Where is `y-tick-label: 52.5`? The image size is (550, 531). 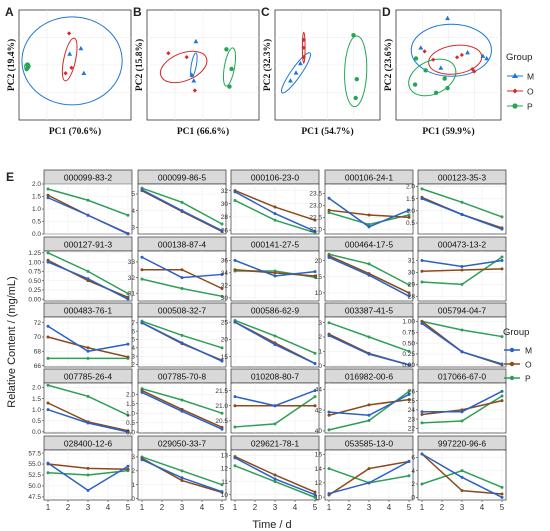
y-tick-label: 52.5 is located at coordinates (34, 475).